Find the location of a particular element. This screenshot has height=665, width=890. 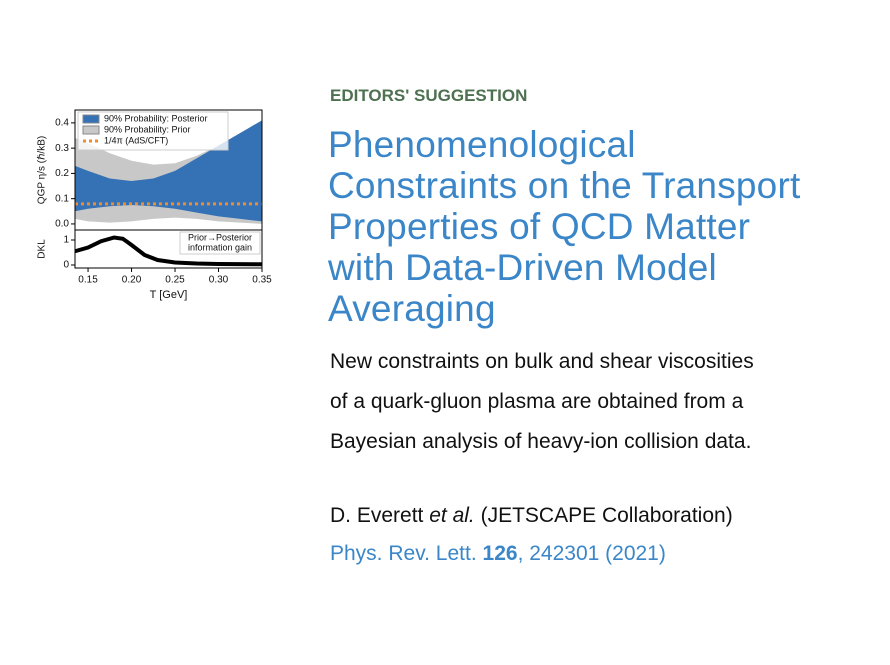

band is located at coordinates (168, 171).